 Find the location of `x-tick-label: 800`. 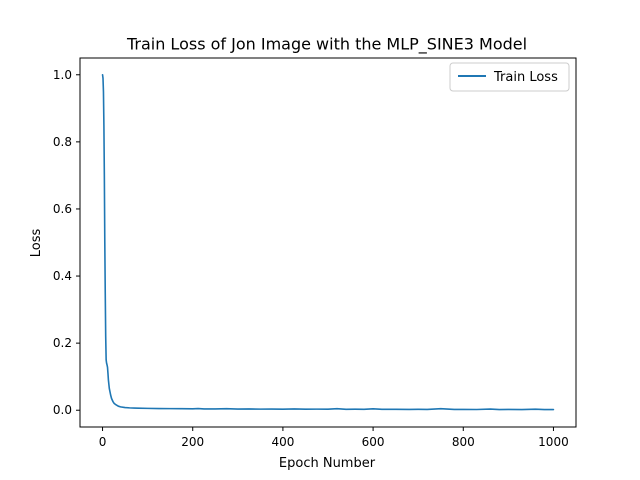

x-tick-label: 800 is located at coordinates (463, 442).